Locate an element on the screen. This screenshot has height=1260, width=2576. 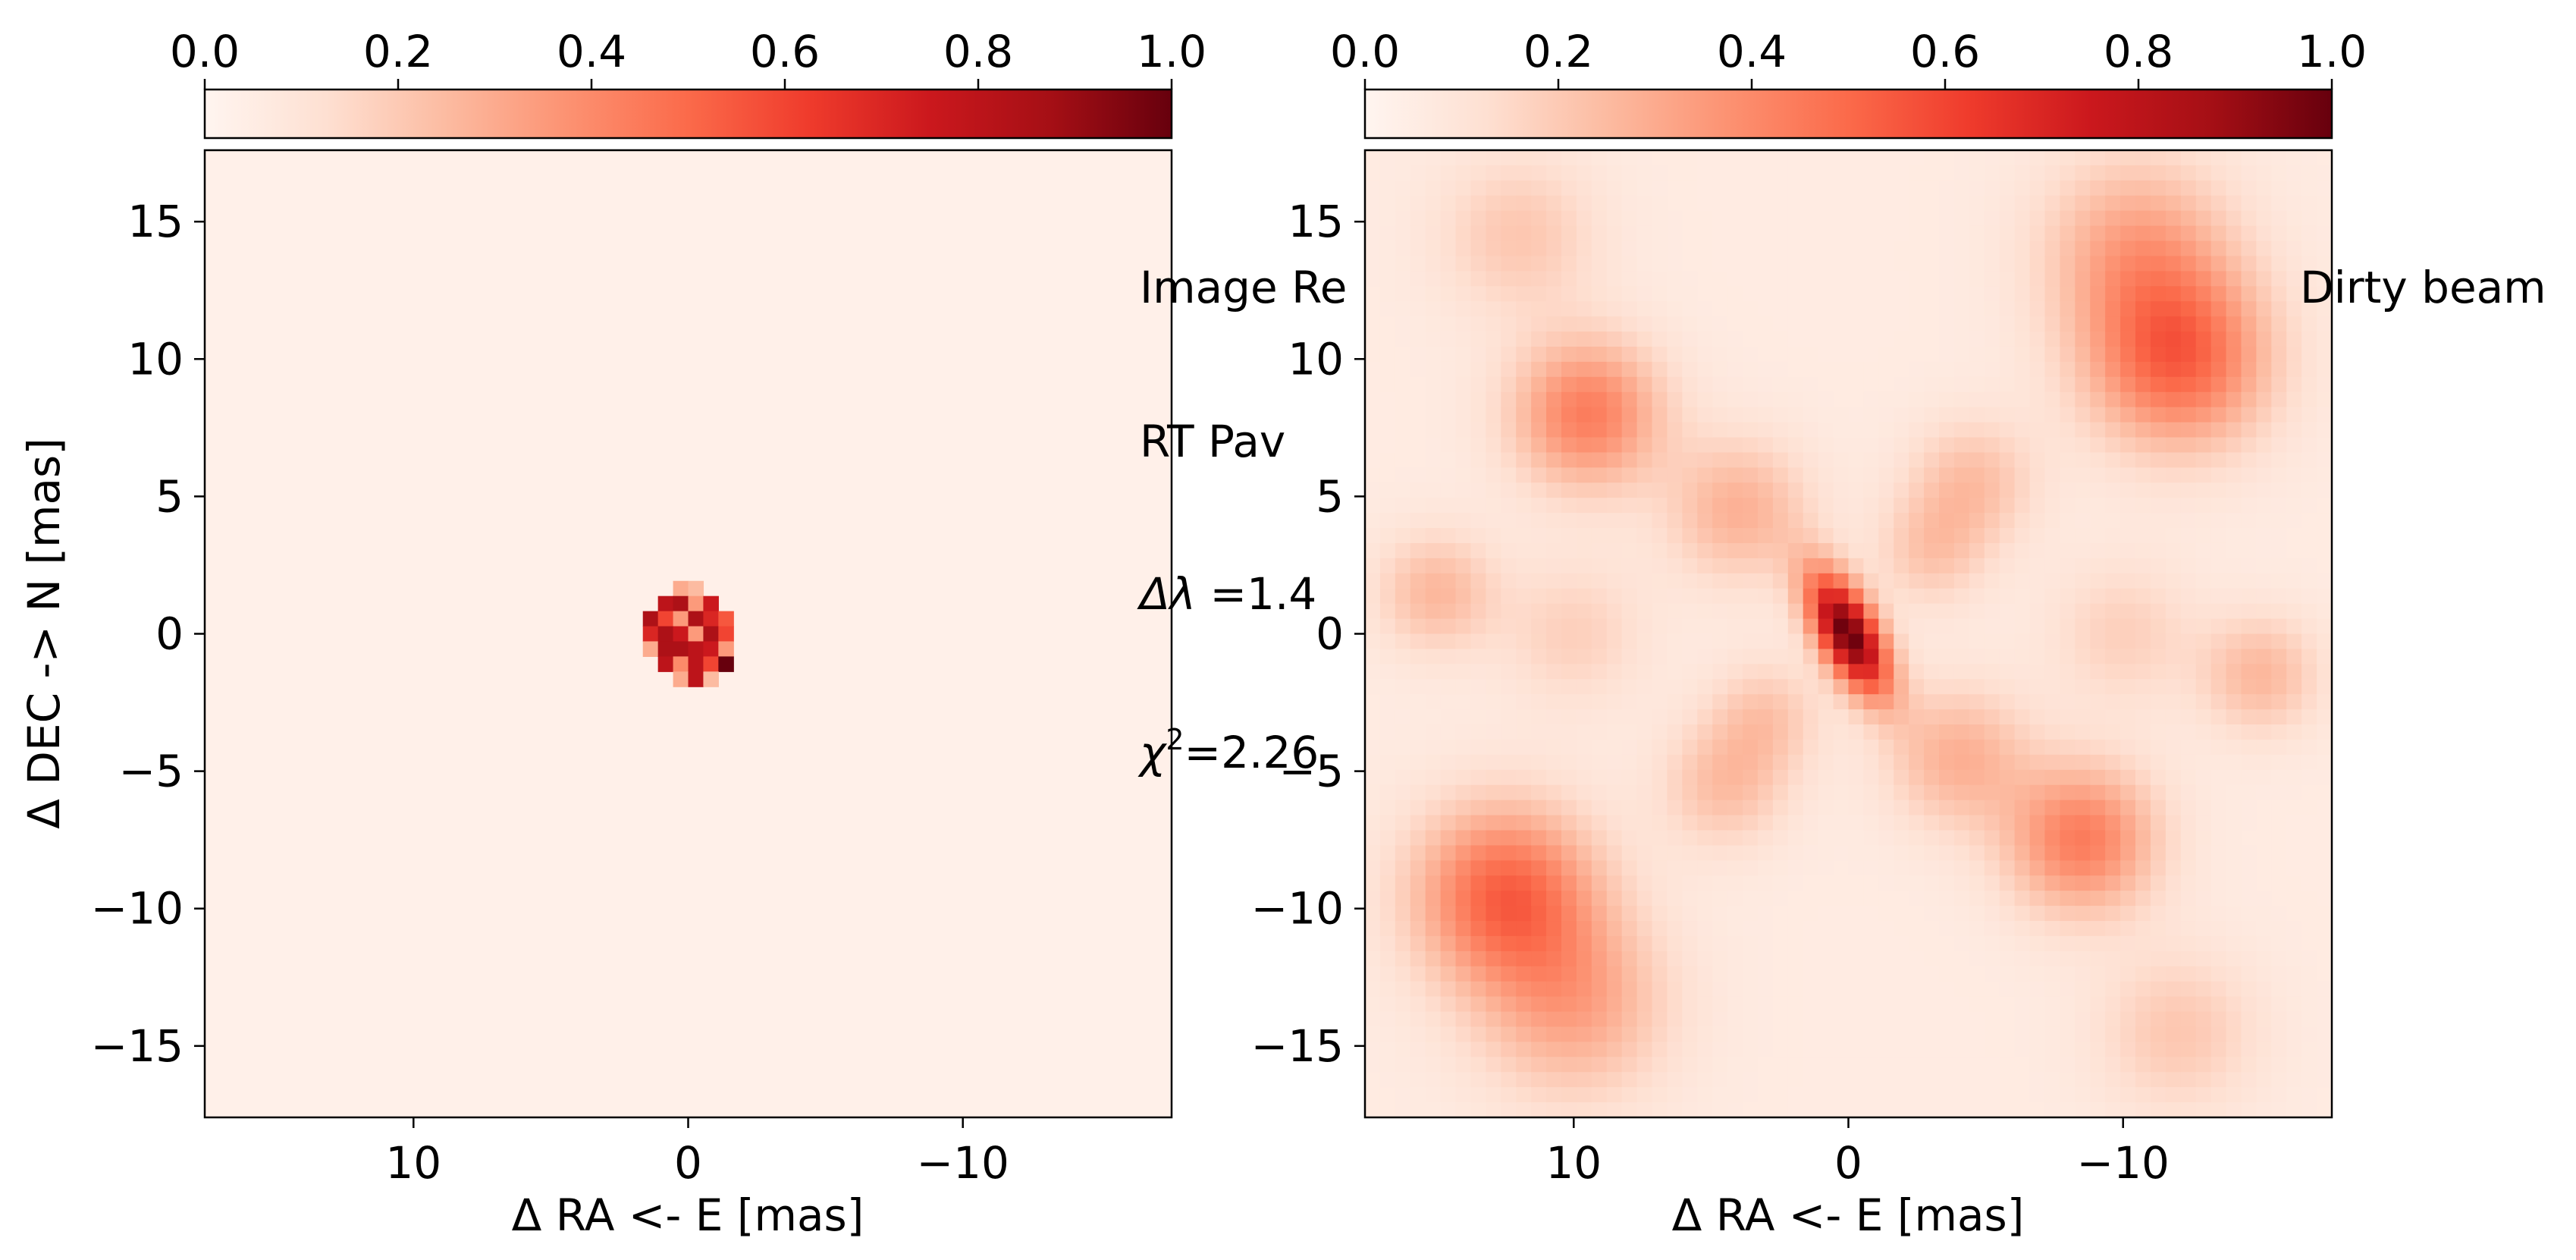
right-colorbar-tick-label: 0.2 is located at coordinates (1558, 51).